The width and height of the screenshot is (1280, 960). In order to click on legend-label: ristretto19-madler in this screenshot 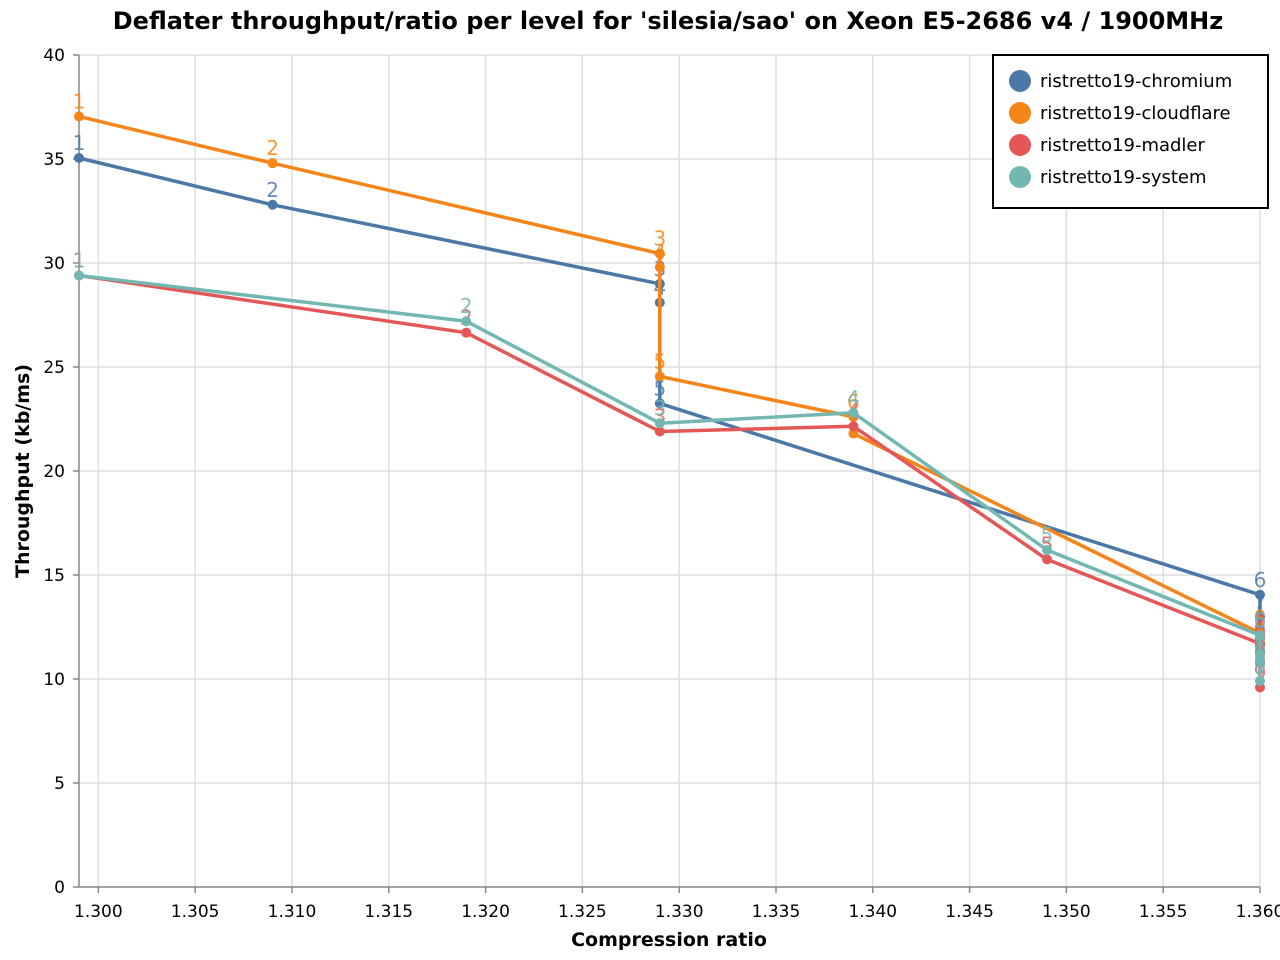, I will do `click(1123, 145)`.